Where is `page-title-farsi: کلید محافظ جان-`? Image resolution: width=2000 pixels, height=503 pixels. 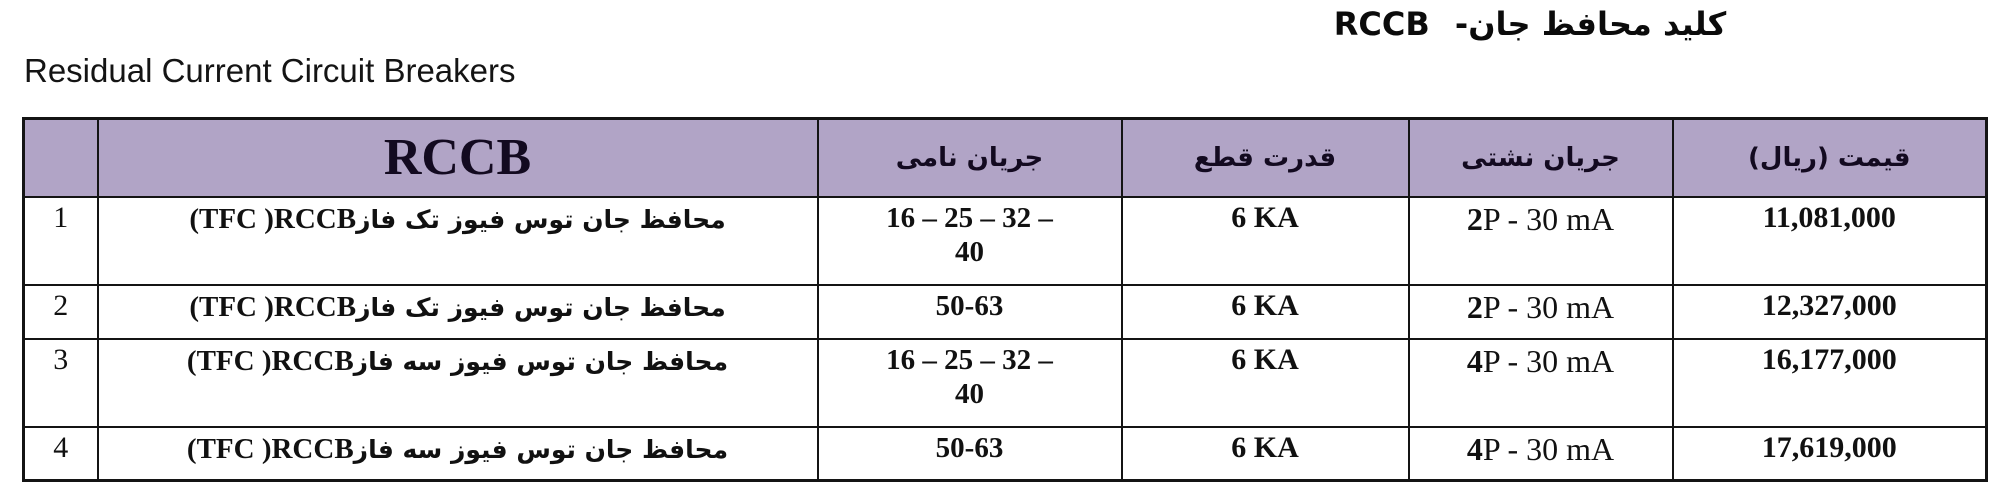 page-title-farsi: کلید محافظ جان- is located at coordinates (1590, 24).